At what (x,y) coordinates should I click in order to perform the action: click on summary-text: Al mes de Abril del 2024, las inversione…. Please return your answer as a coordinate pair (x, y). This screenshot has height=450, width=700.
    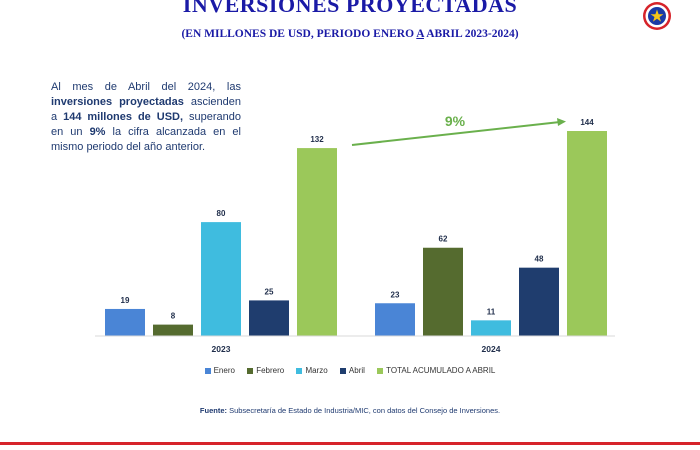
    Looking at the image, I should click on (146, 117).